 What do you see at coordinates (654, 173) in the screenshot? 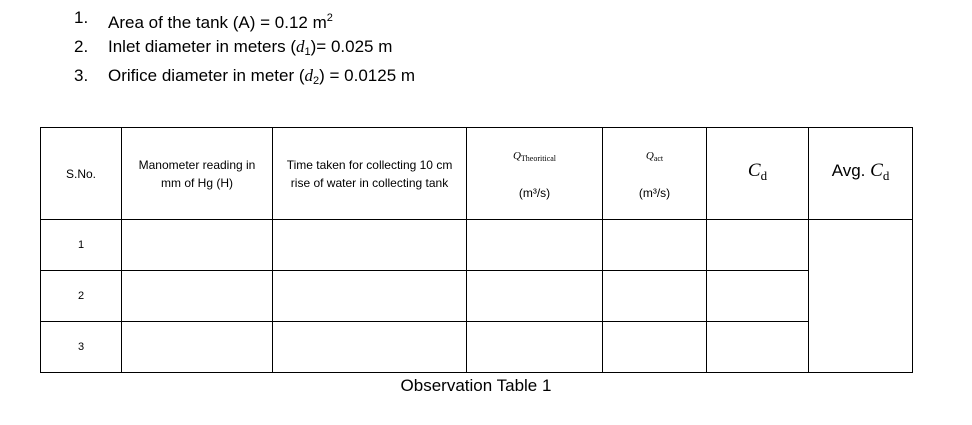
I see `header-q-act: Qact (m³/s)` at bounding box center [654, 173].